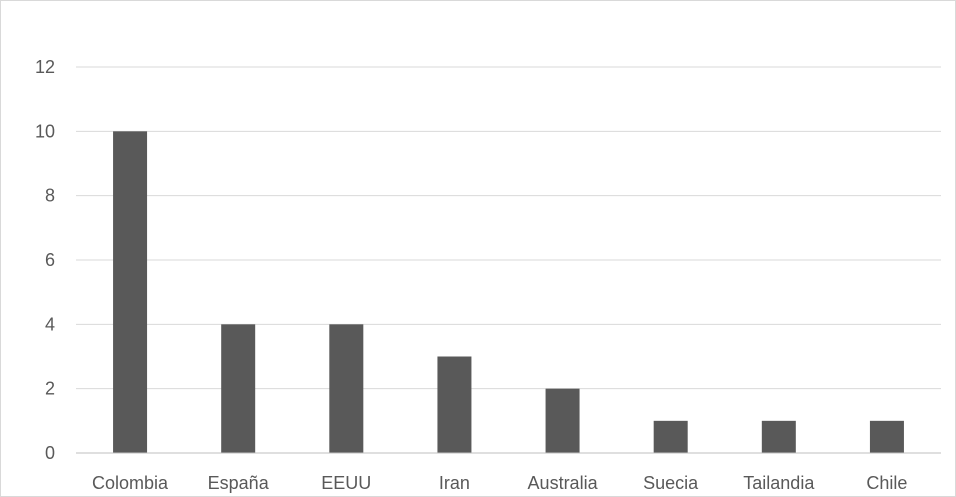  Describe the element at coordinates (50, 196) in the screenshot. I see `y-tick-label: 8` at that location.